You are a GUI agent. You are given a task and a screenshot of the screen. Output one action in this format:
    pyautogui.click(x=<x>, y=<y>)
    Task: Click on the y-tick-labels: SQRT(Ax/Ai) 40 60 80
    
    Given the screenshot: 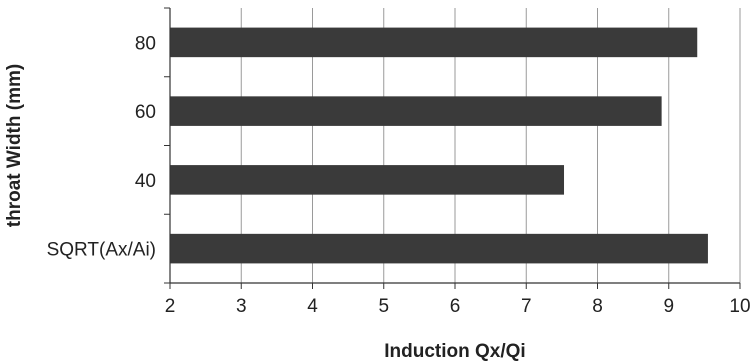 What is the action you would take?
    pyautogui.click(x=108, y=145)
    